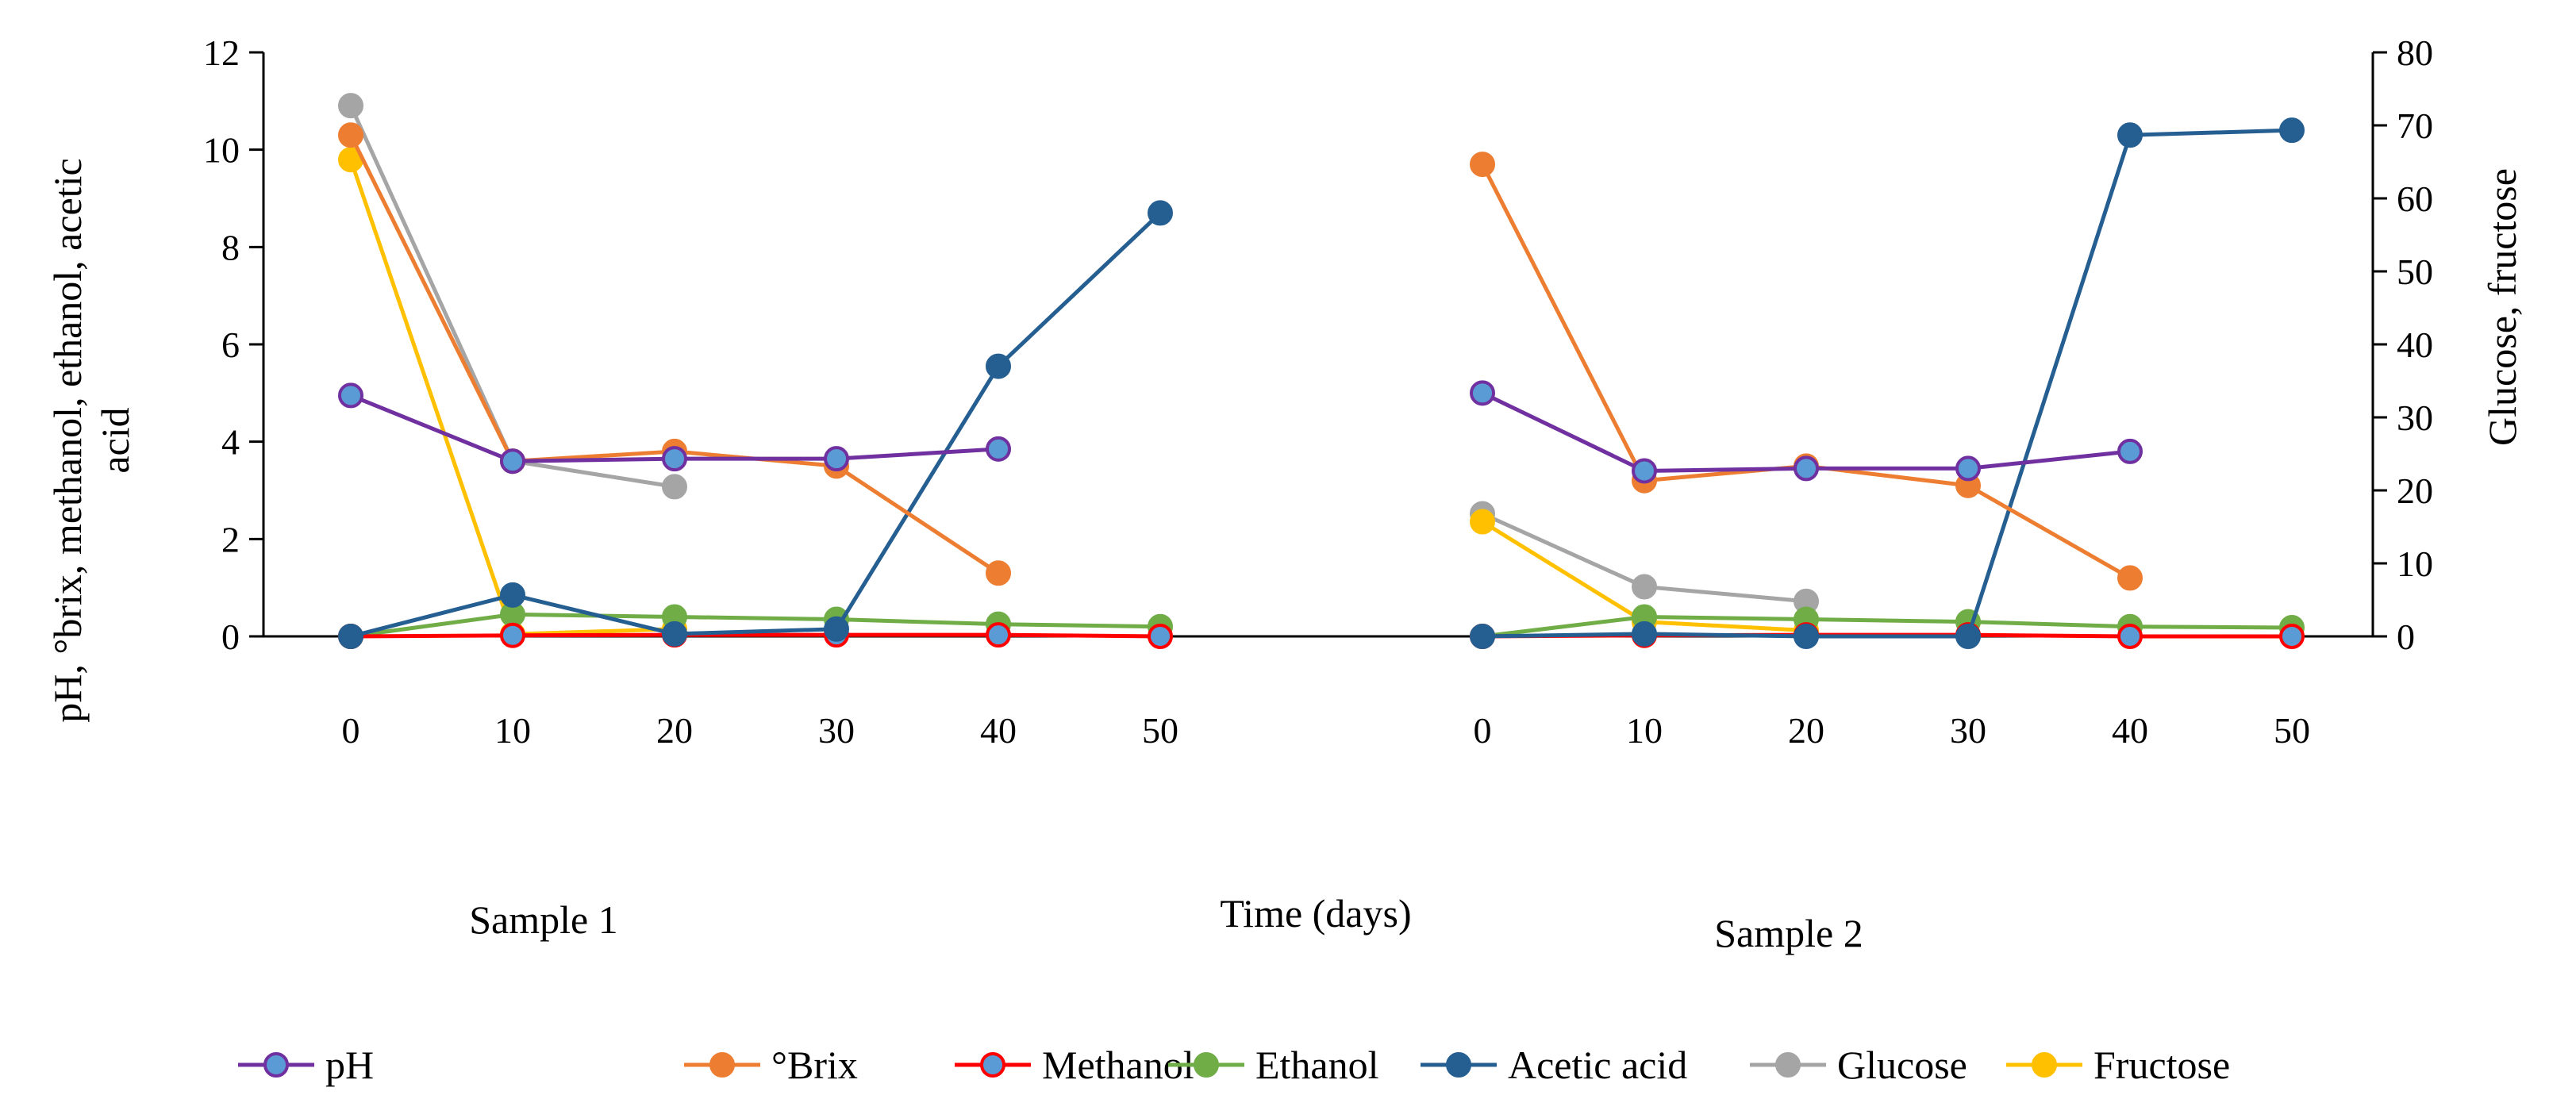 The height and width of the screenshot is (1118, 2576). What do you see at coordinates (755, 635) in the screenshot?
I see `series-line-methanol` at bounding box center [755, 635].